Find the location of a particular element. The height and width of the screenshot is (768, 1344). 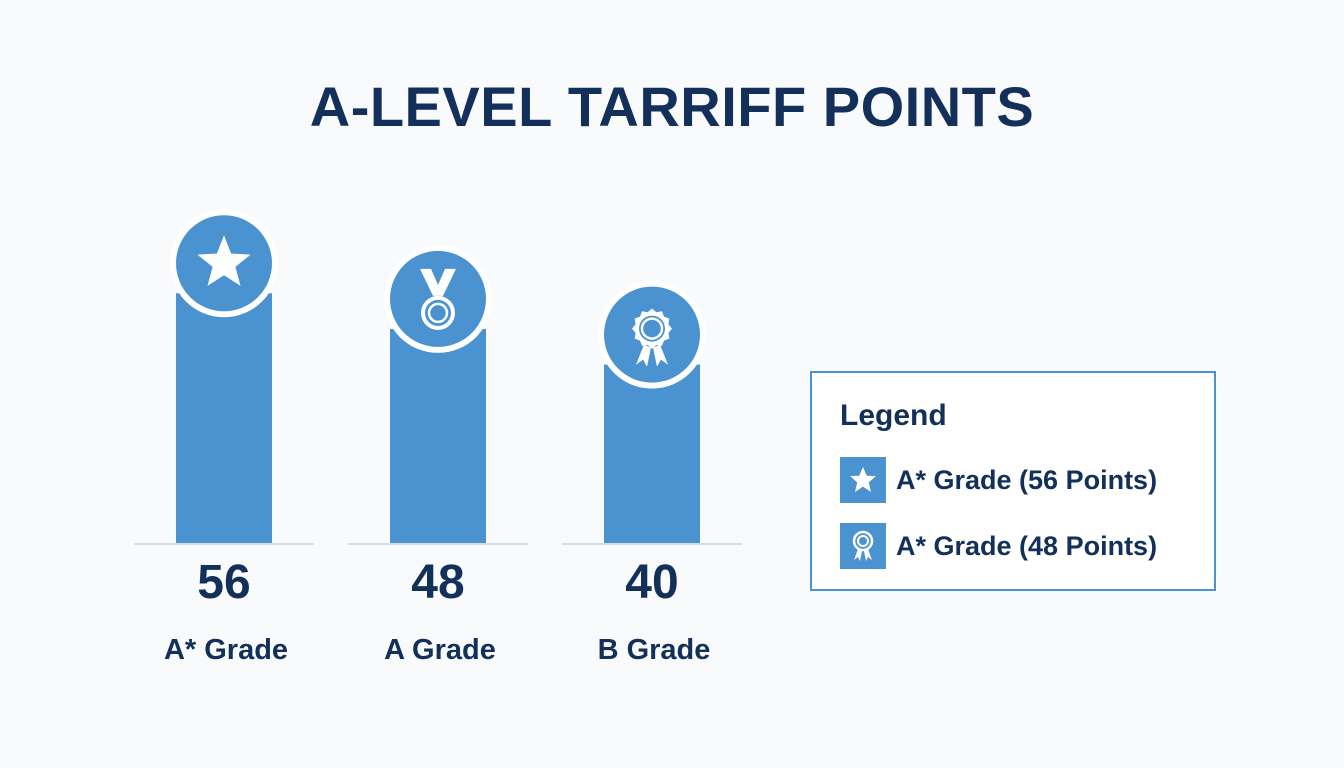

category-label: B Grade is located at coordinates (654, 650).